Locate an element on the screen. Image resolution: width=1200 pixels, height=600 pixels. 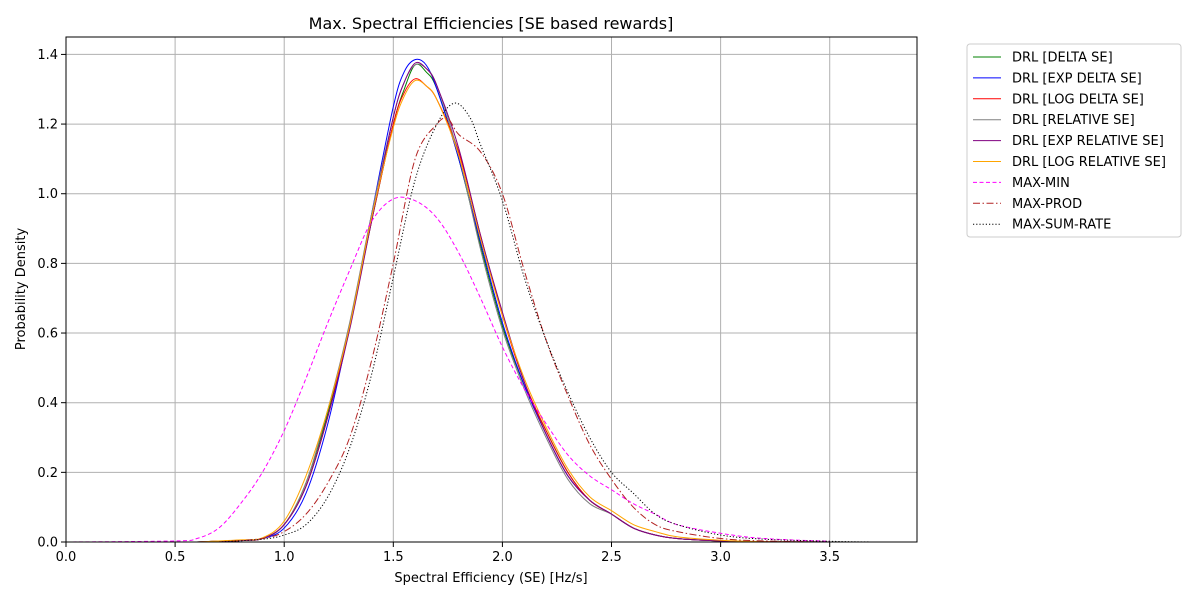
x-axis-ticks: 0.0 0.5 1.0 1.5 2.0 2.5 3.0 3.5 is located at coordinates (448, 553).